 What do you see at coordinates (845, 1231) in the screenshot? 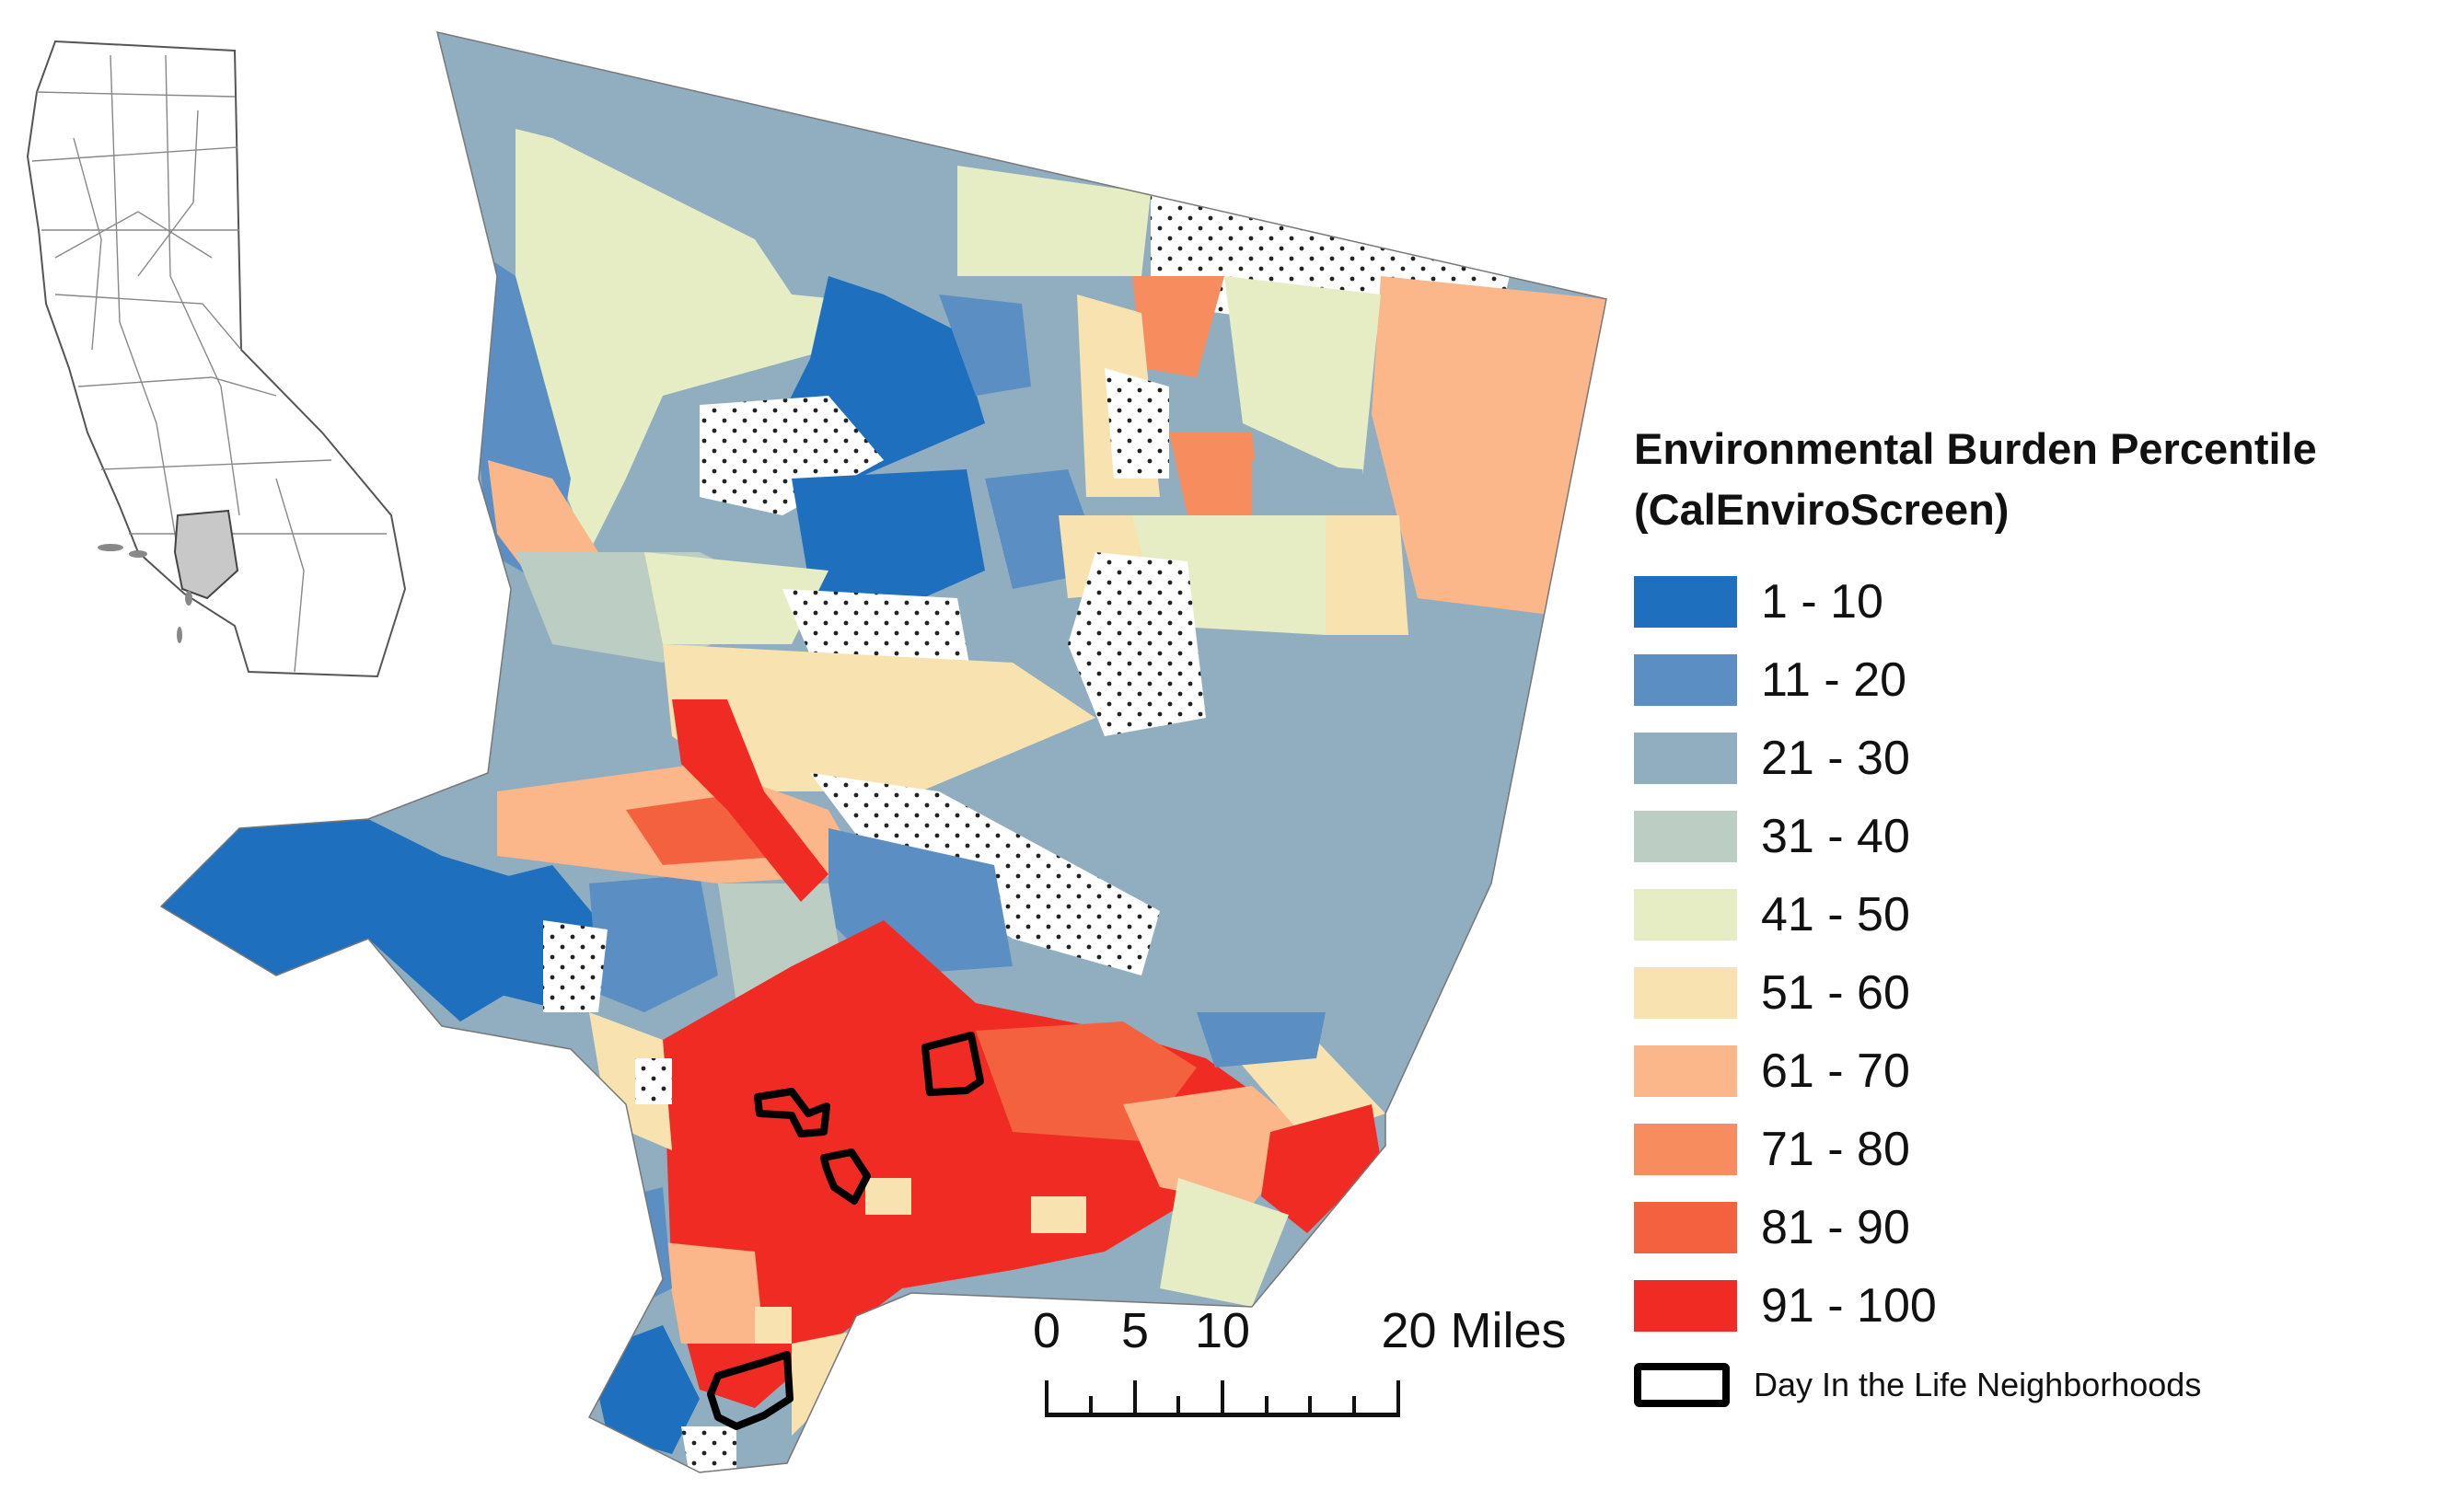
I see `day-in-the-life-neighborhoods` at bounding box center [845, 1231].